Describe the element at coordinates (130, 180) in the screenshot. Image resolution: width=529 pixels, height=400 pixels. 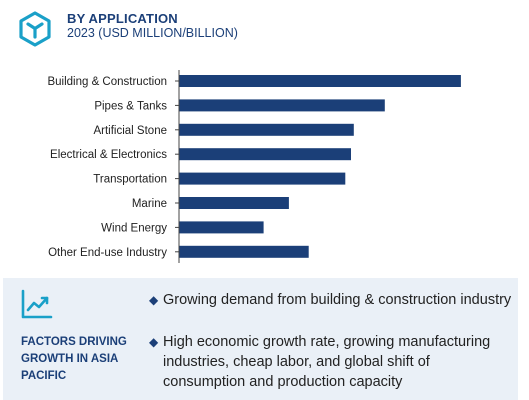
I see `category-label: Transportation` at that location.